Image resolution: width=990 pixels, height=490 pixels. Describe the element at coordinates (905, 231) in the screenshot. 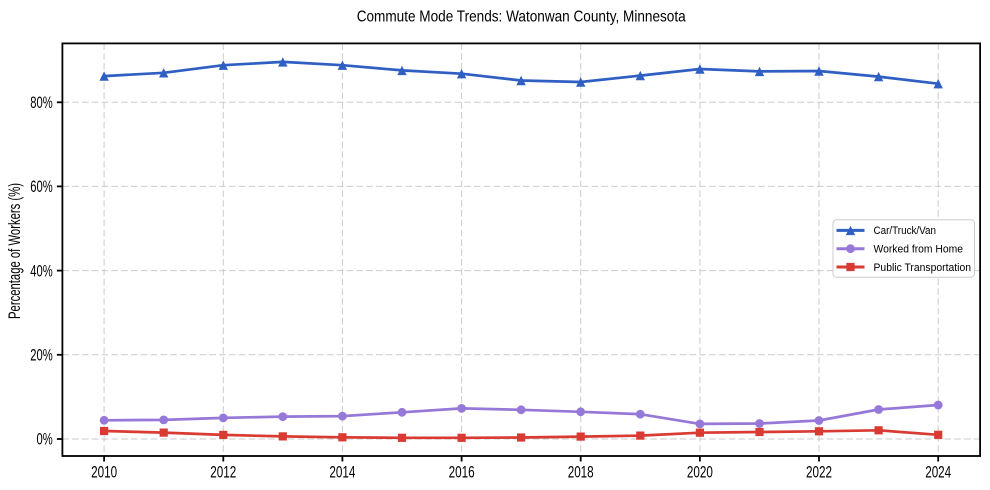

I see `svg-text: Car/Truck/Van` at that location.